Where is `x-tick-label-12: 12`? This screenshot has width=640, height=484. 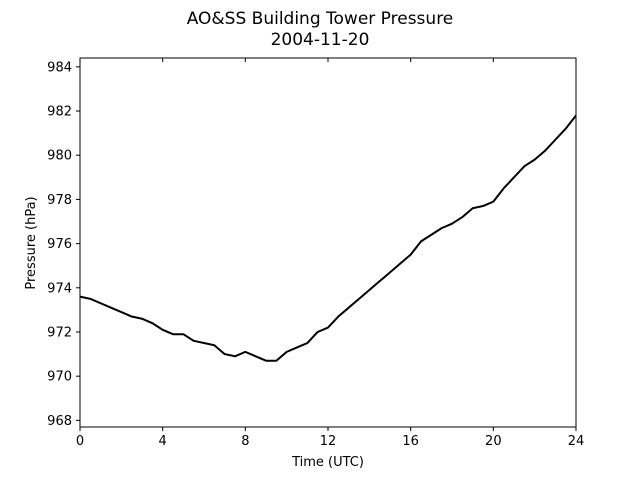
x-tick-label-12: 12 is located at coordinates (328, 441).